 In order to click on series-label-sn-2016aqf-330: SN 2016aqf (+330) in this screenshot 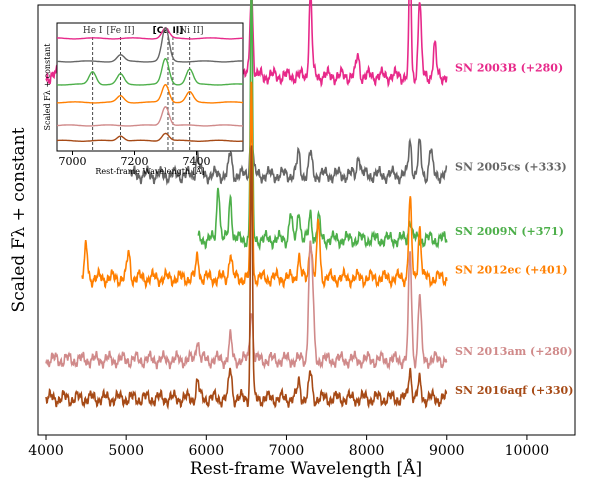, I will do `click(514, 390)`.